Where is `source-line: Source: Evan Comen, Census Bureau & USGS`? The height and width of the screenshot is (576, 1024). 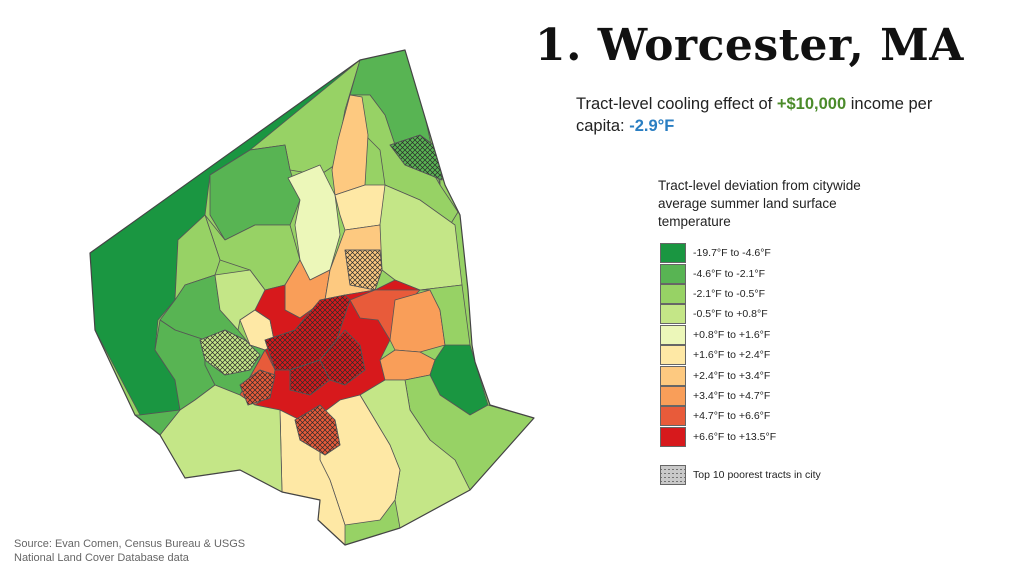
source-line: Source: Evan Comen, Census Bureau & USGS is located at coordinates (130, 544).